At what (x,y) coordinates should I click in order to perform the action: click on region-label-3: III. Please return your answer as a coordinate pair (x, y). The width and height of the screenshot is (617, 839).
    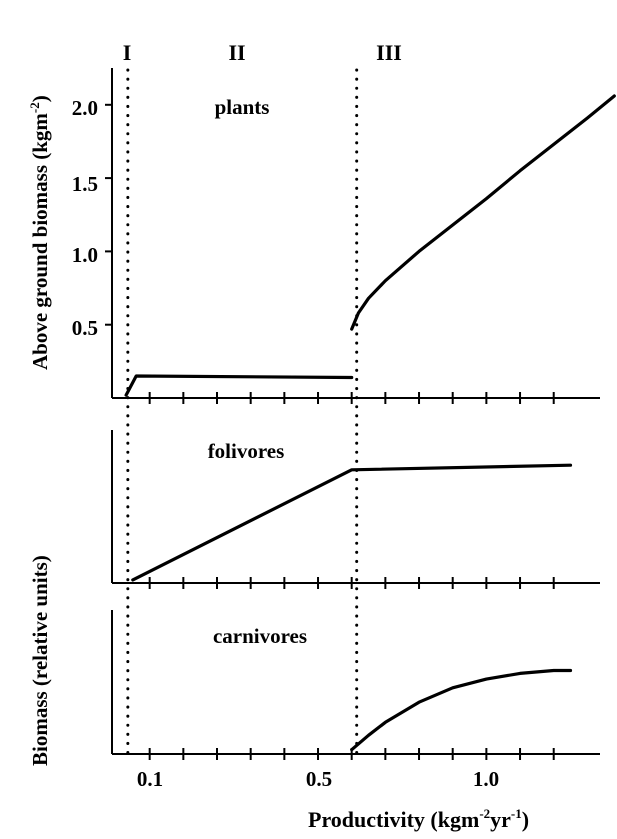
    Looking at the image, I should click on (389, 52).